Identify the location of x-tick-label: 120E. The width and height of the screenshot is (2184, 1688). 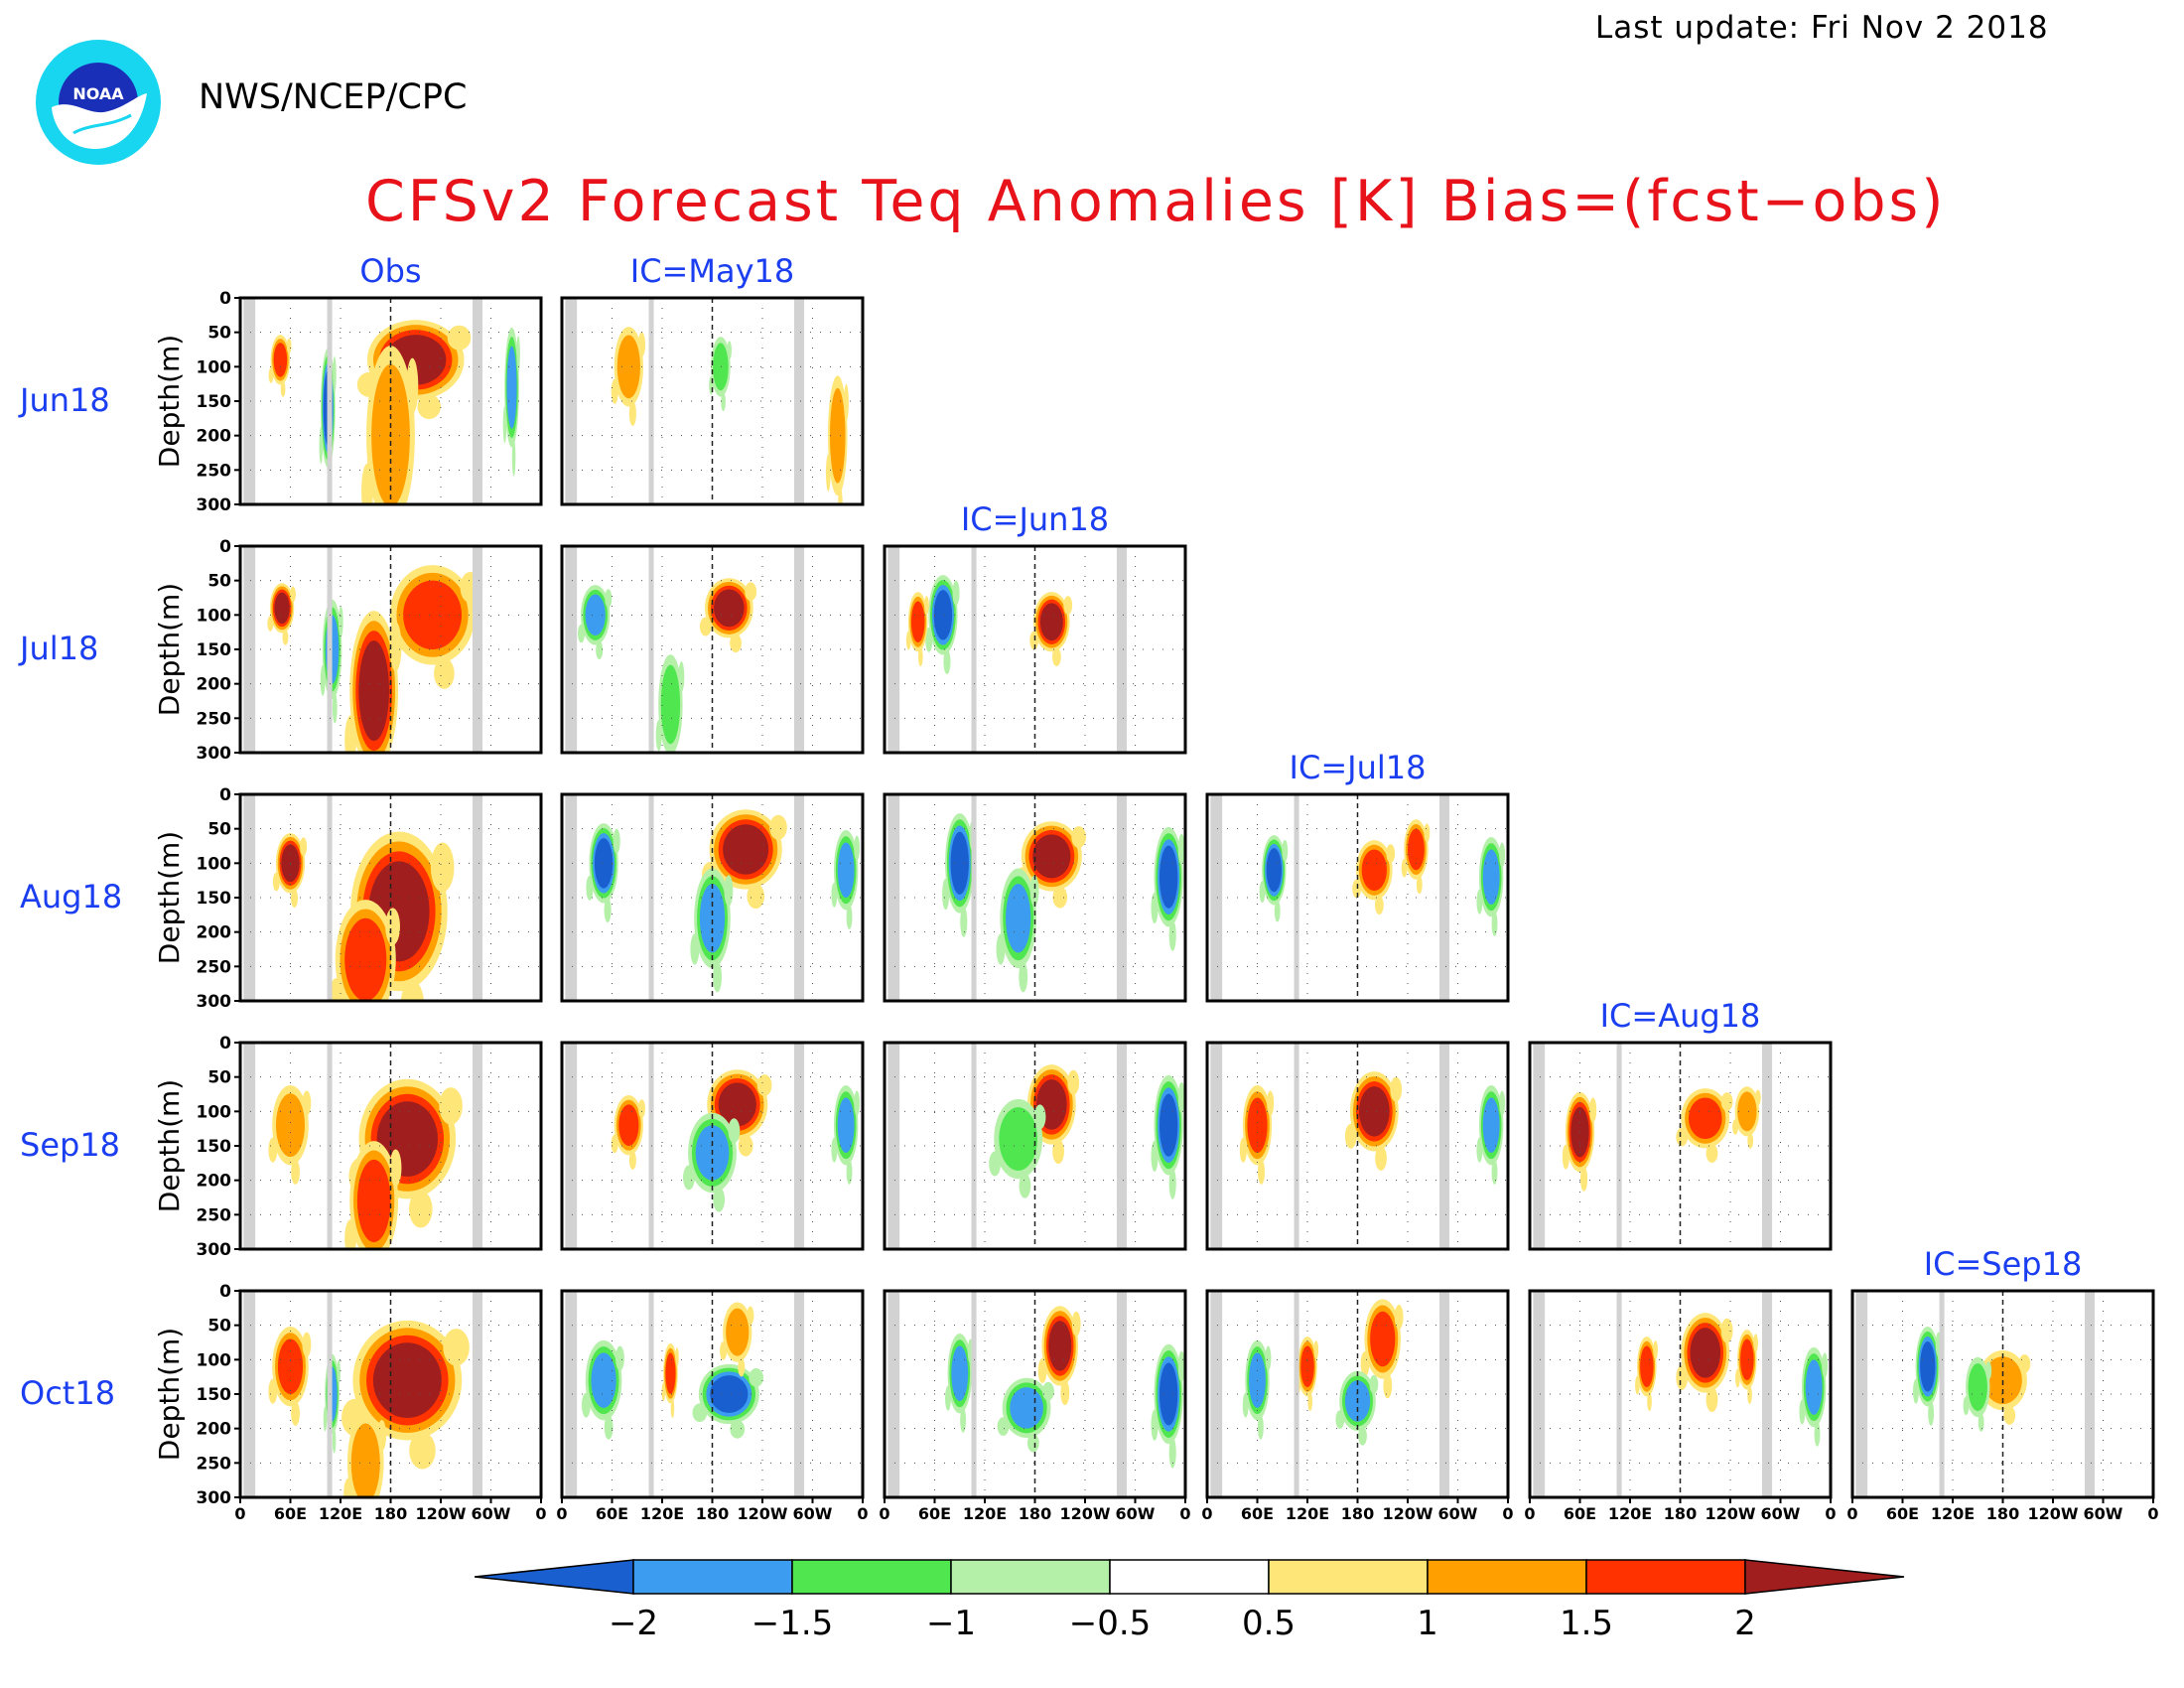
(985, 1513).